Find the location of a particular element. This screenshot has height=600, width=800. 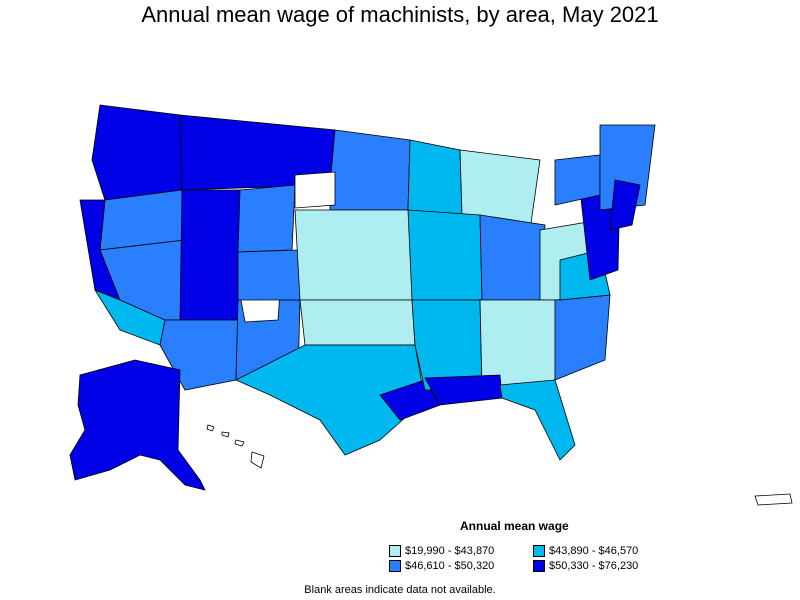

region-wyoming is located at coordinates (266, 218).